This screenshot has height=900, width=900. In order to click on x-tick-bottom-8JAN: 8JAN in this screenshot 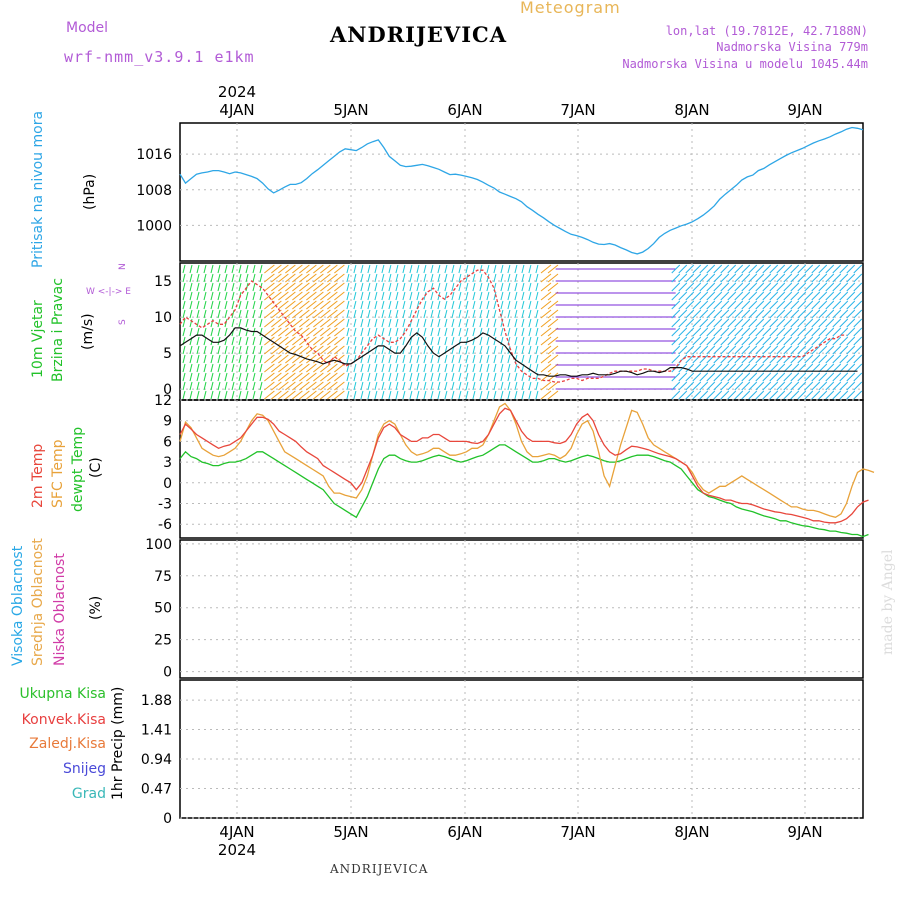, I will do `click(691, 832)`.